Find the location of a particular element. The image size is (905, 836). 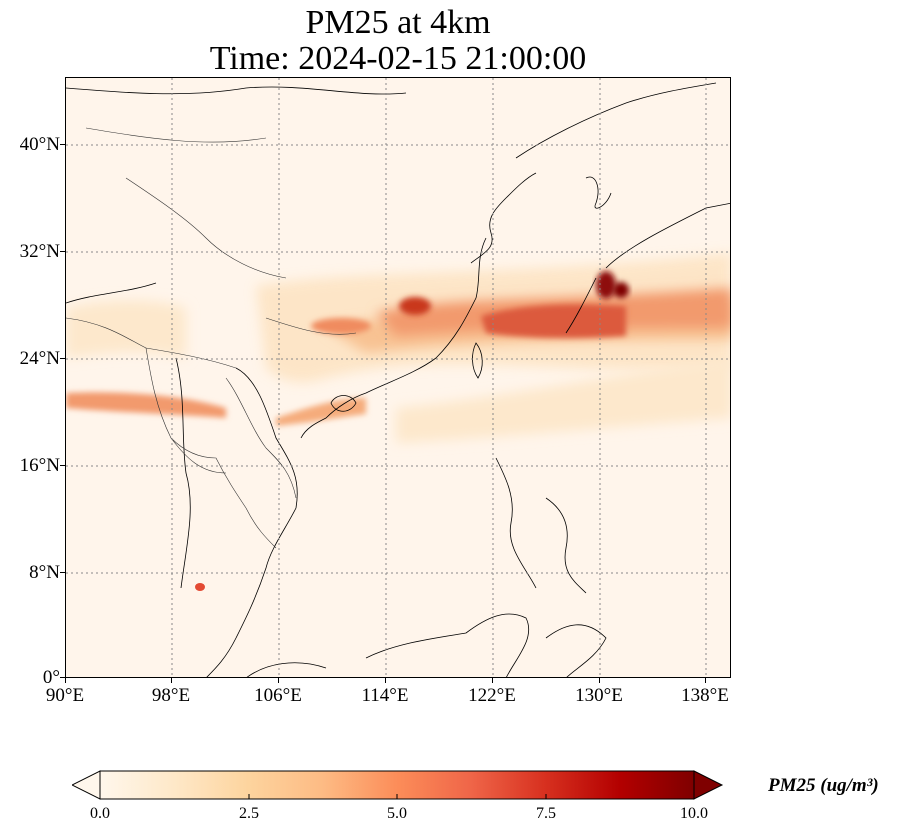

lon-tick-label-138: 138°E is located at coordinates (705, 695).